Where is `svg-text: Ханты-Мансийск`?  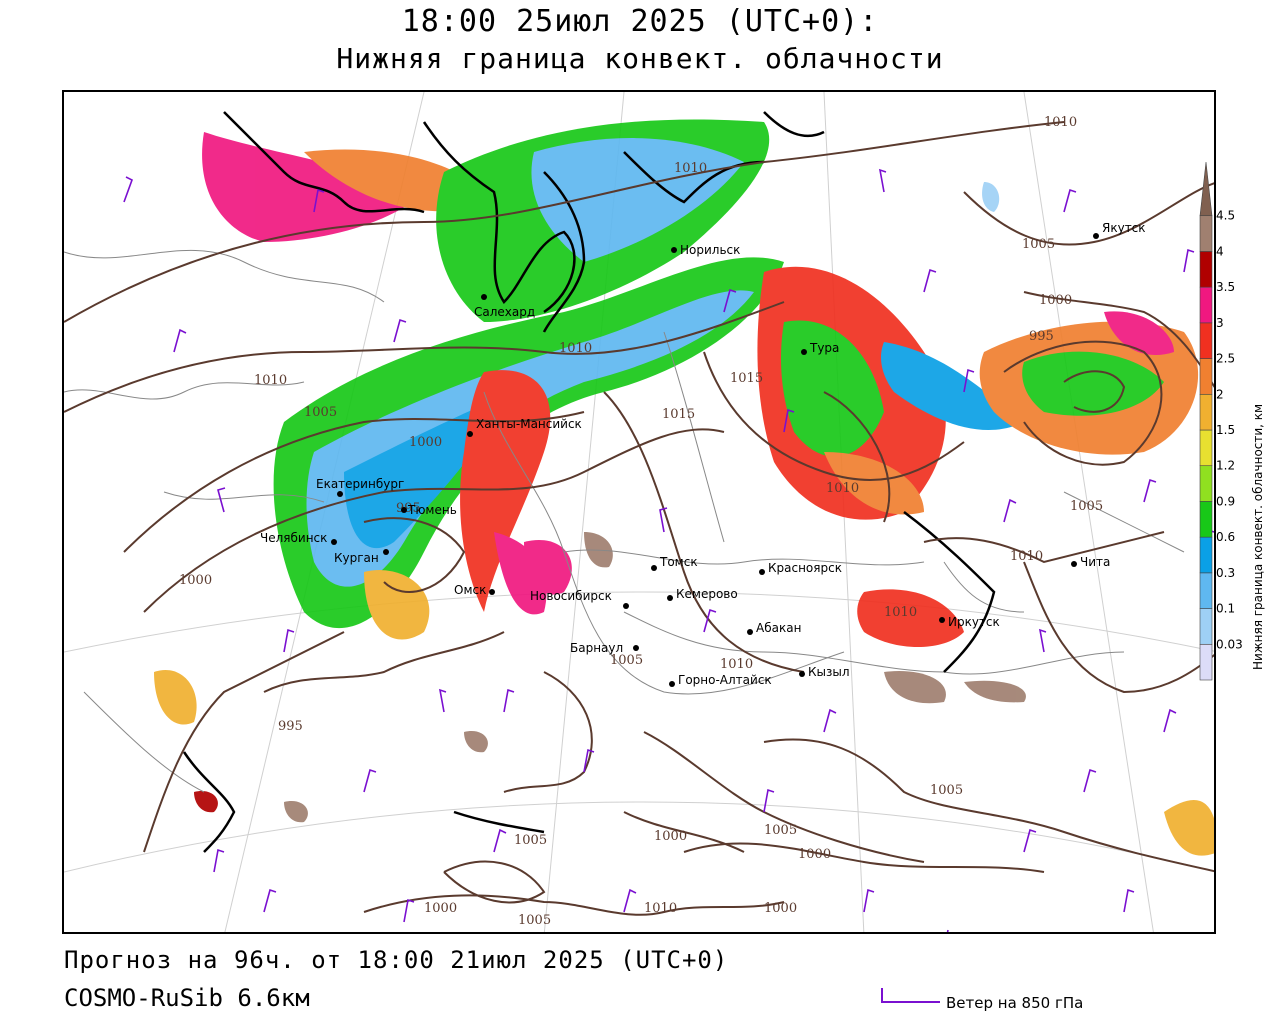 svg-text: Ханты-Мансийск is located at coordinates (529, 424).